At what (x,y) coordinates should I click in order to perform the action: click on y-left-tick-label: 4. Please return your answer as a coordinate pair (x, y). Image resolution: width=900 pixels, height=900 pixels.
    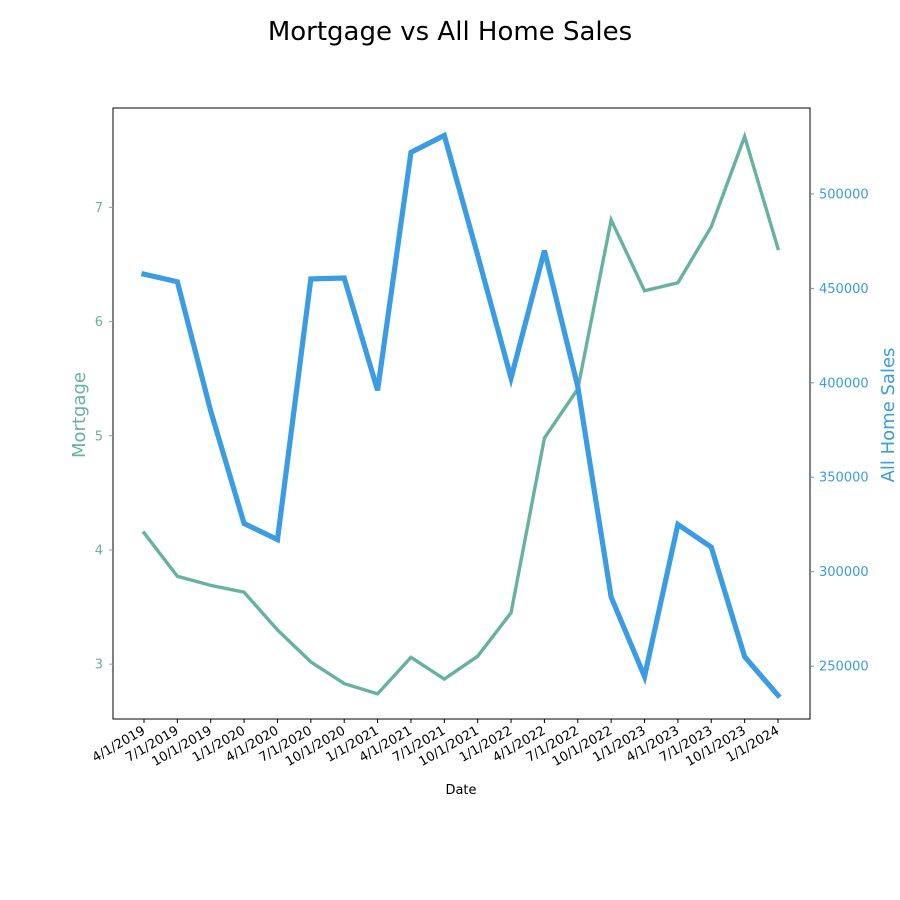
    Looking at the image, I should click on (99, 550).